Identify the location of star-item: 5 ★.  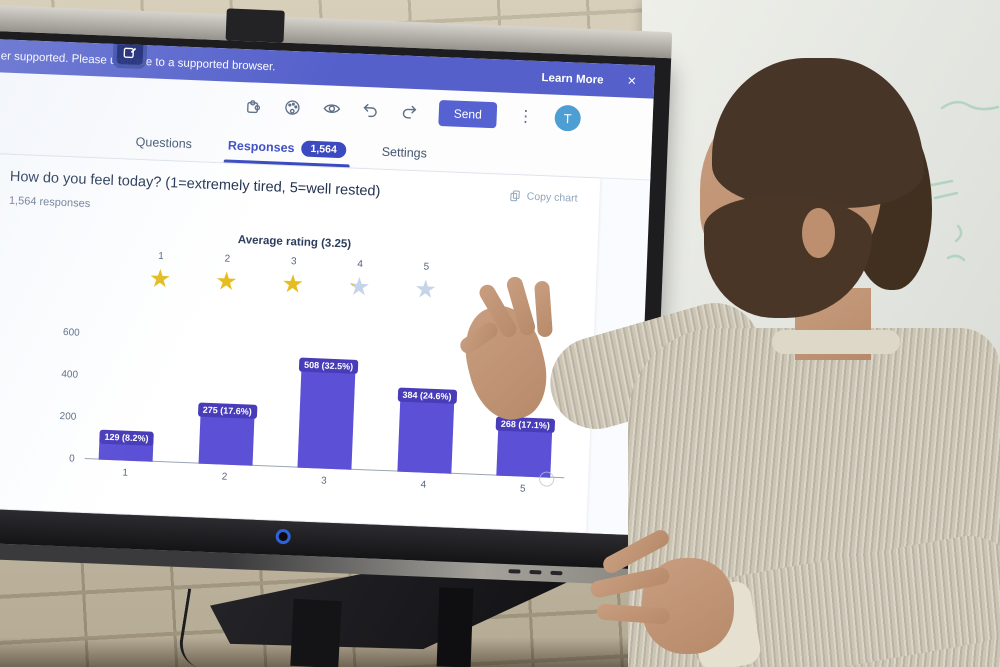
(425, 283).